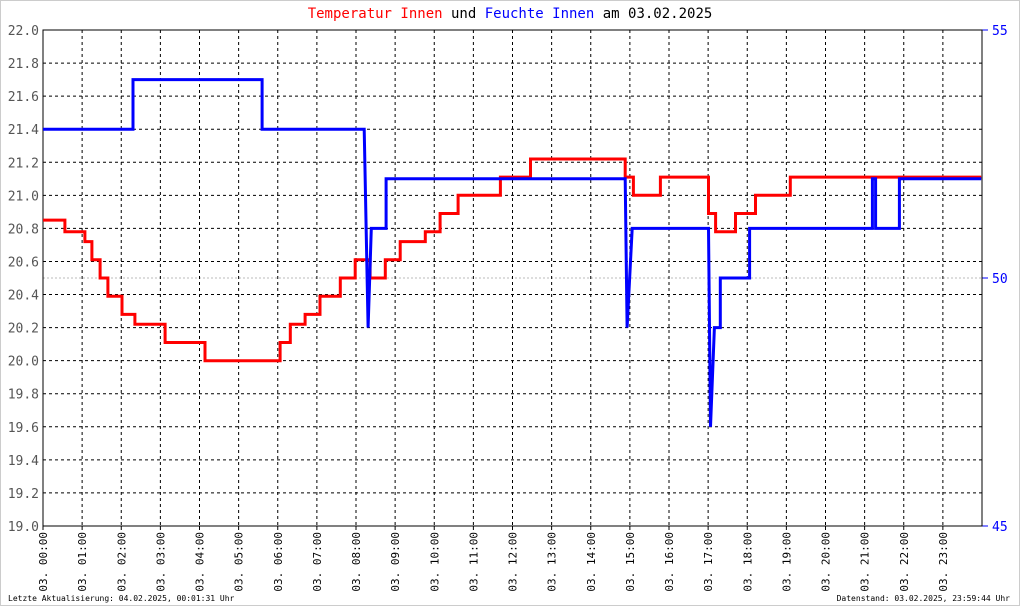 The height and width of the screenshot is (606, 1020). I want to click on y-tick-label: 19.6, so click(23, 428).